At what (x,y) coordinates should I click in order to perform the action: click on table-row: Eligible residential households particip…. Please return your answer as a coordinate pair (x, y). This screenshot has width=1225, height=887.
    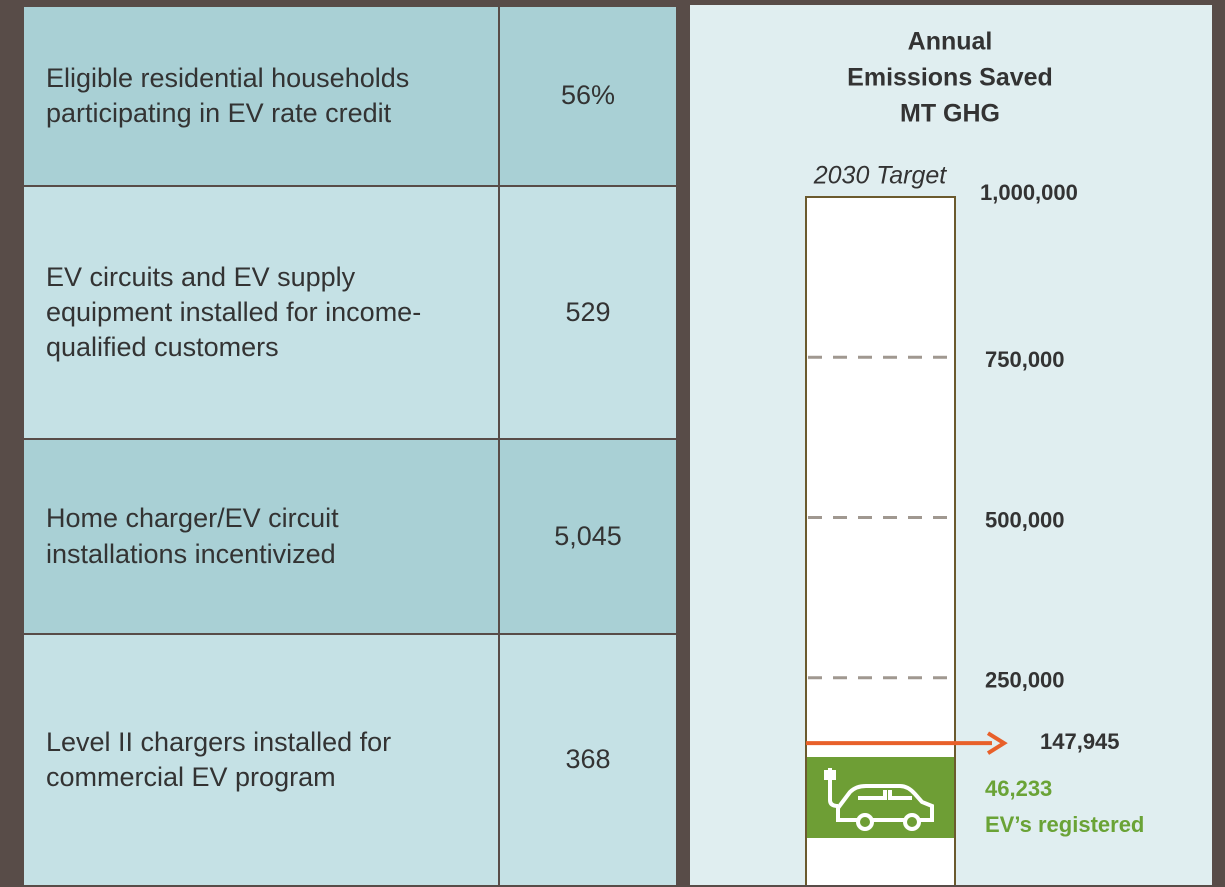
    Looking at the image, I should click on (350, 96).